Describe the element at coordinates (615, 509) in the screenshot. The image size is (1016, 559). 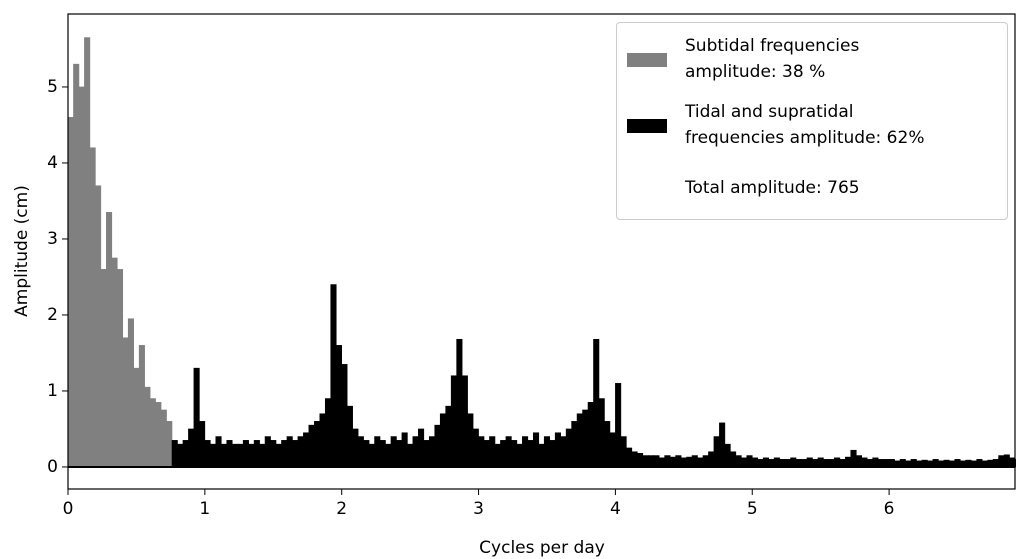
I see `x-tick-label: 4` at that location.